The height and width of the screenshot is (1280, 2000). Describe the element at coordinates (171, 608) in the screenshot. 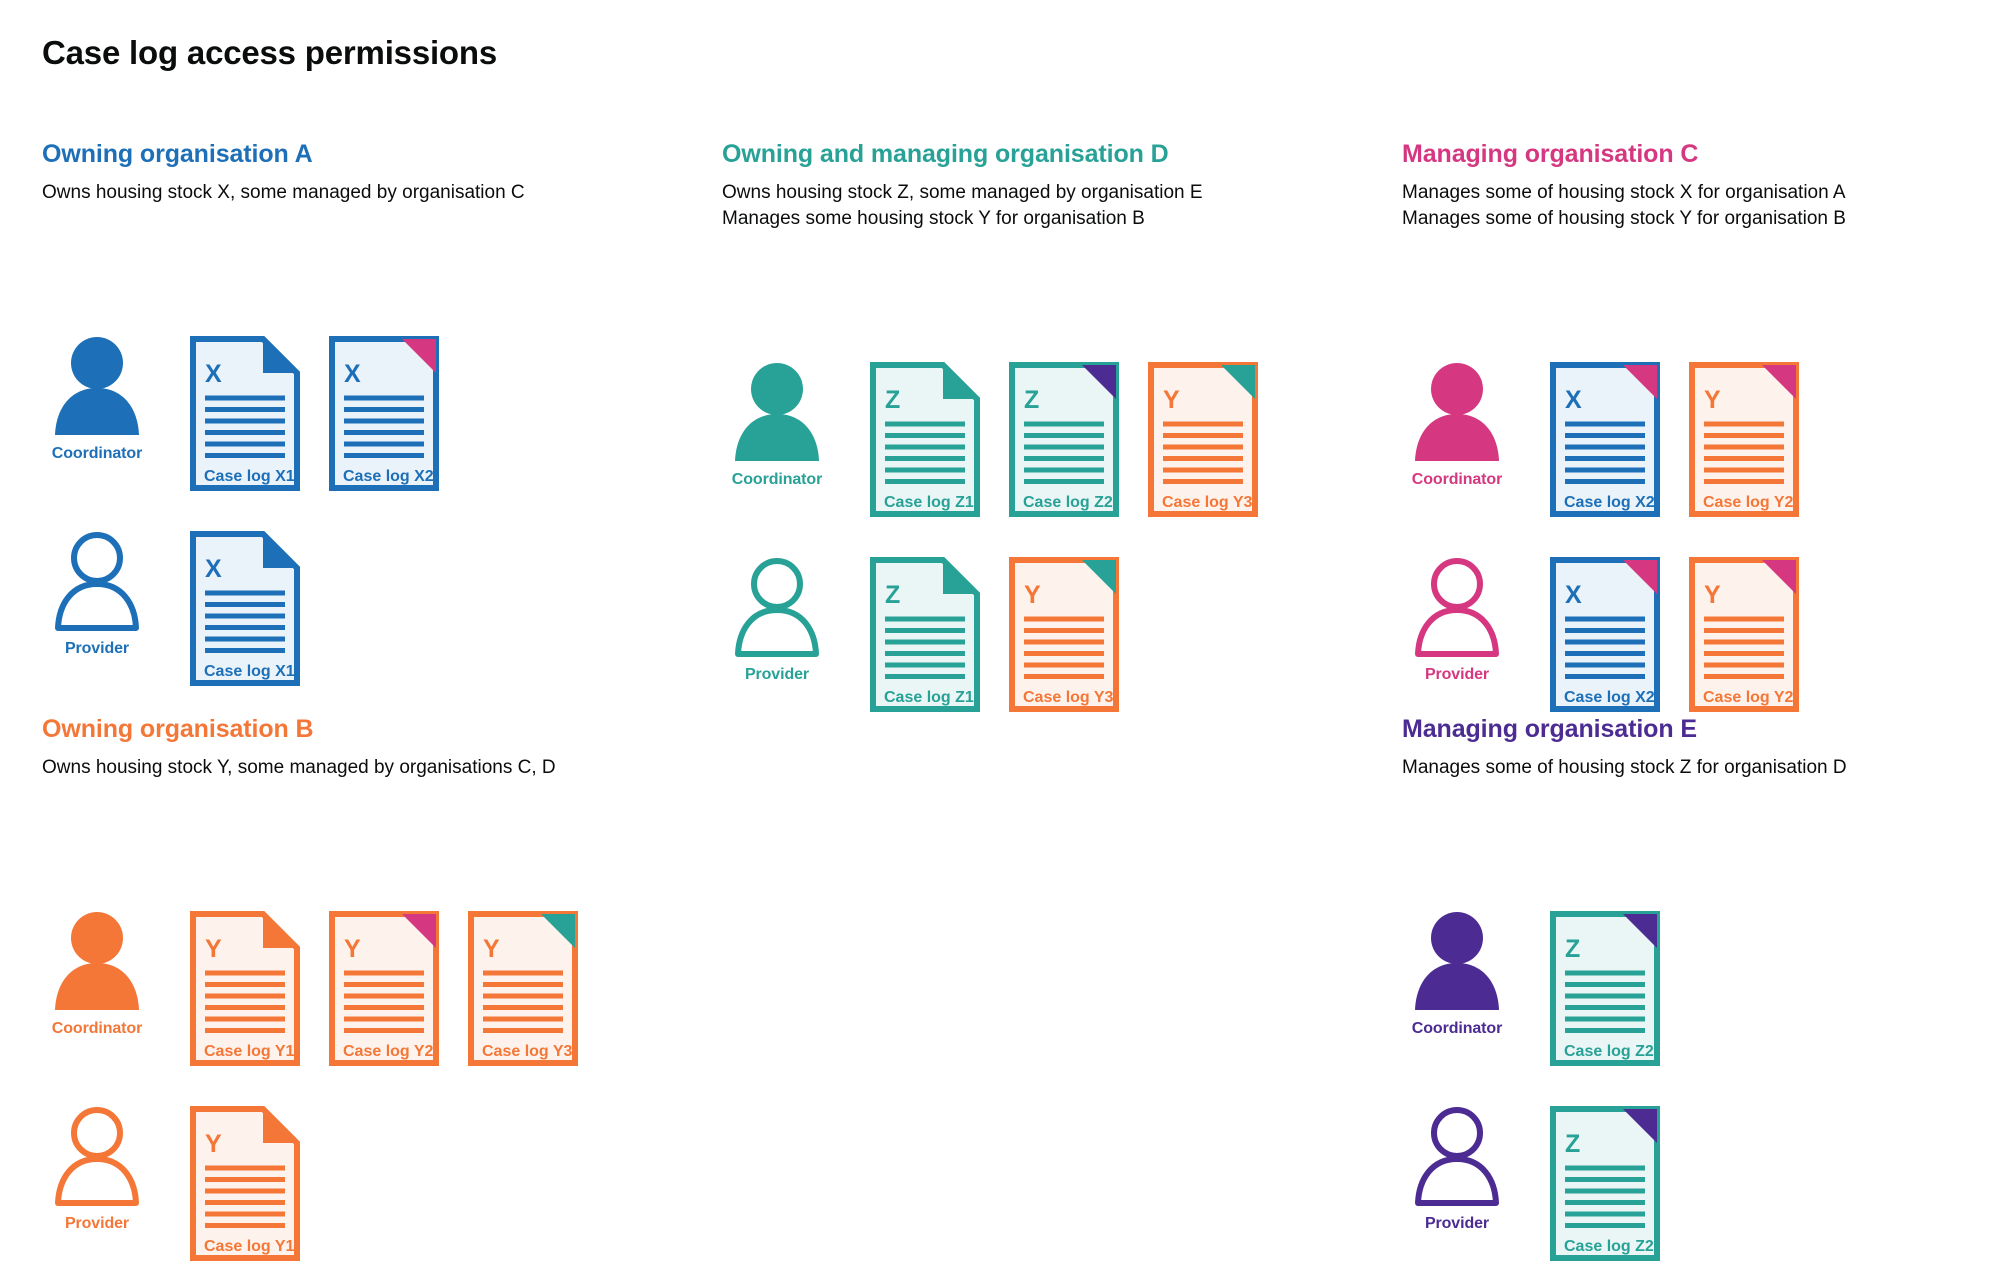

I see `role-row-provider: Provider X Case log X1` at that location.